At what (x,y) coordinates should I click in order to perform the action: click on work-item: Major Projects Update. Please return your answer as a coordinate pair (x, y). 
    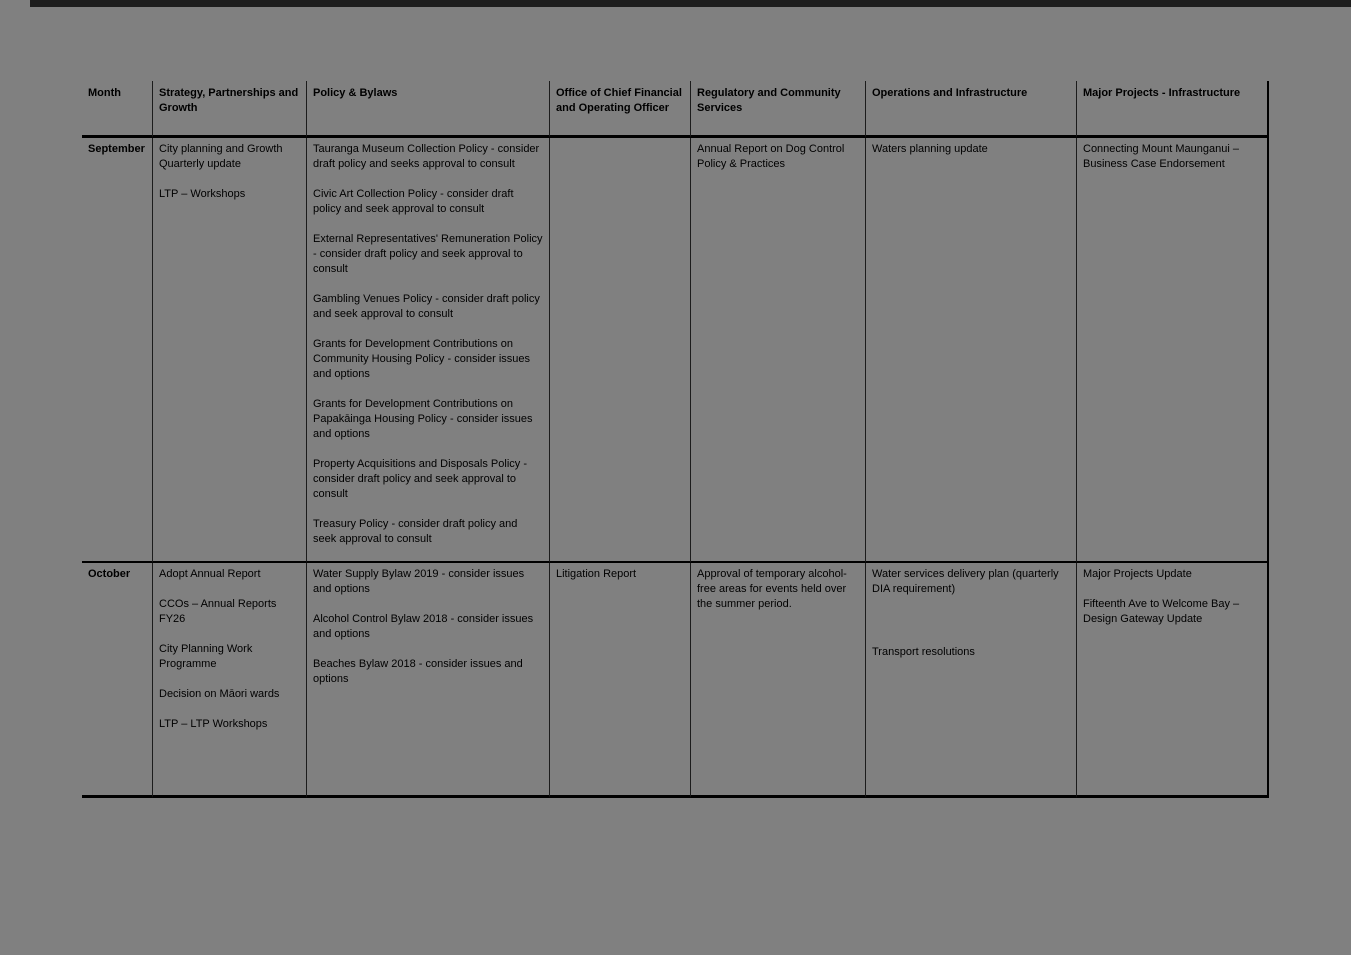
    Looking at the image, I should click on (1137, 574).